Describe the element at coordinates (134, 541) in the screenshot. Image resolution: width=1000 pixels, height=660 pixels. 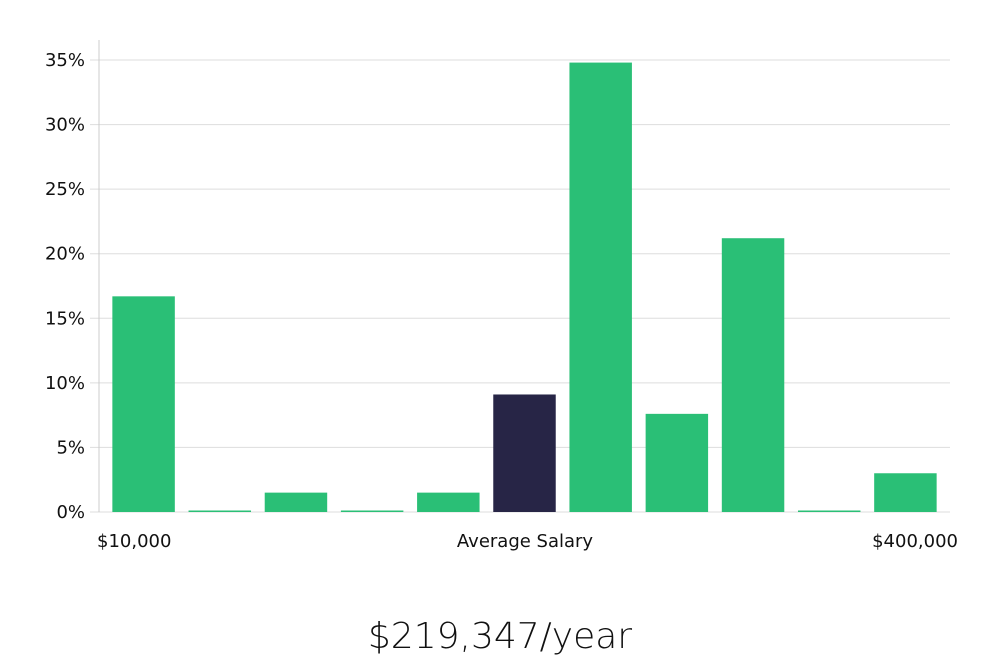
I see `x-start-label: $10,000` at that location.